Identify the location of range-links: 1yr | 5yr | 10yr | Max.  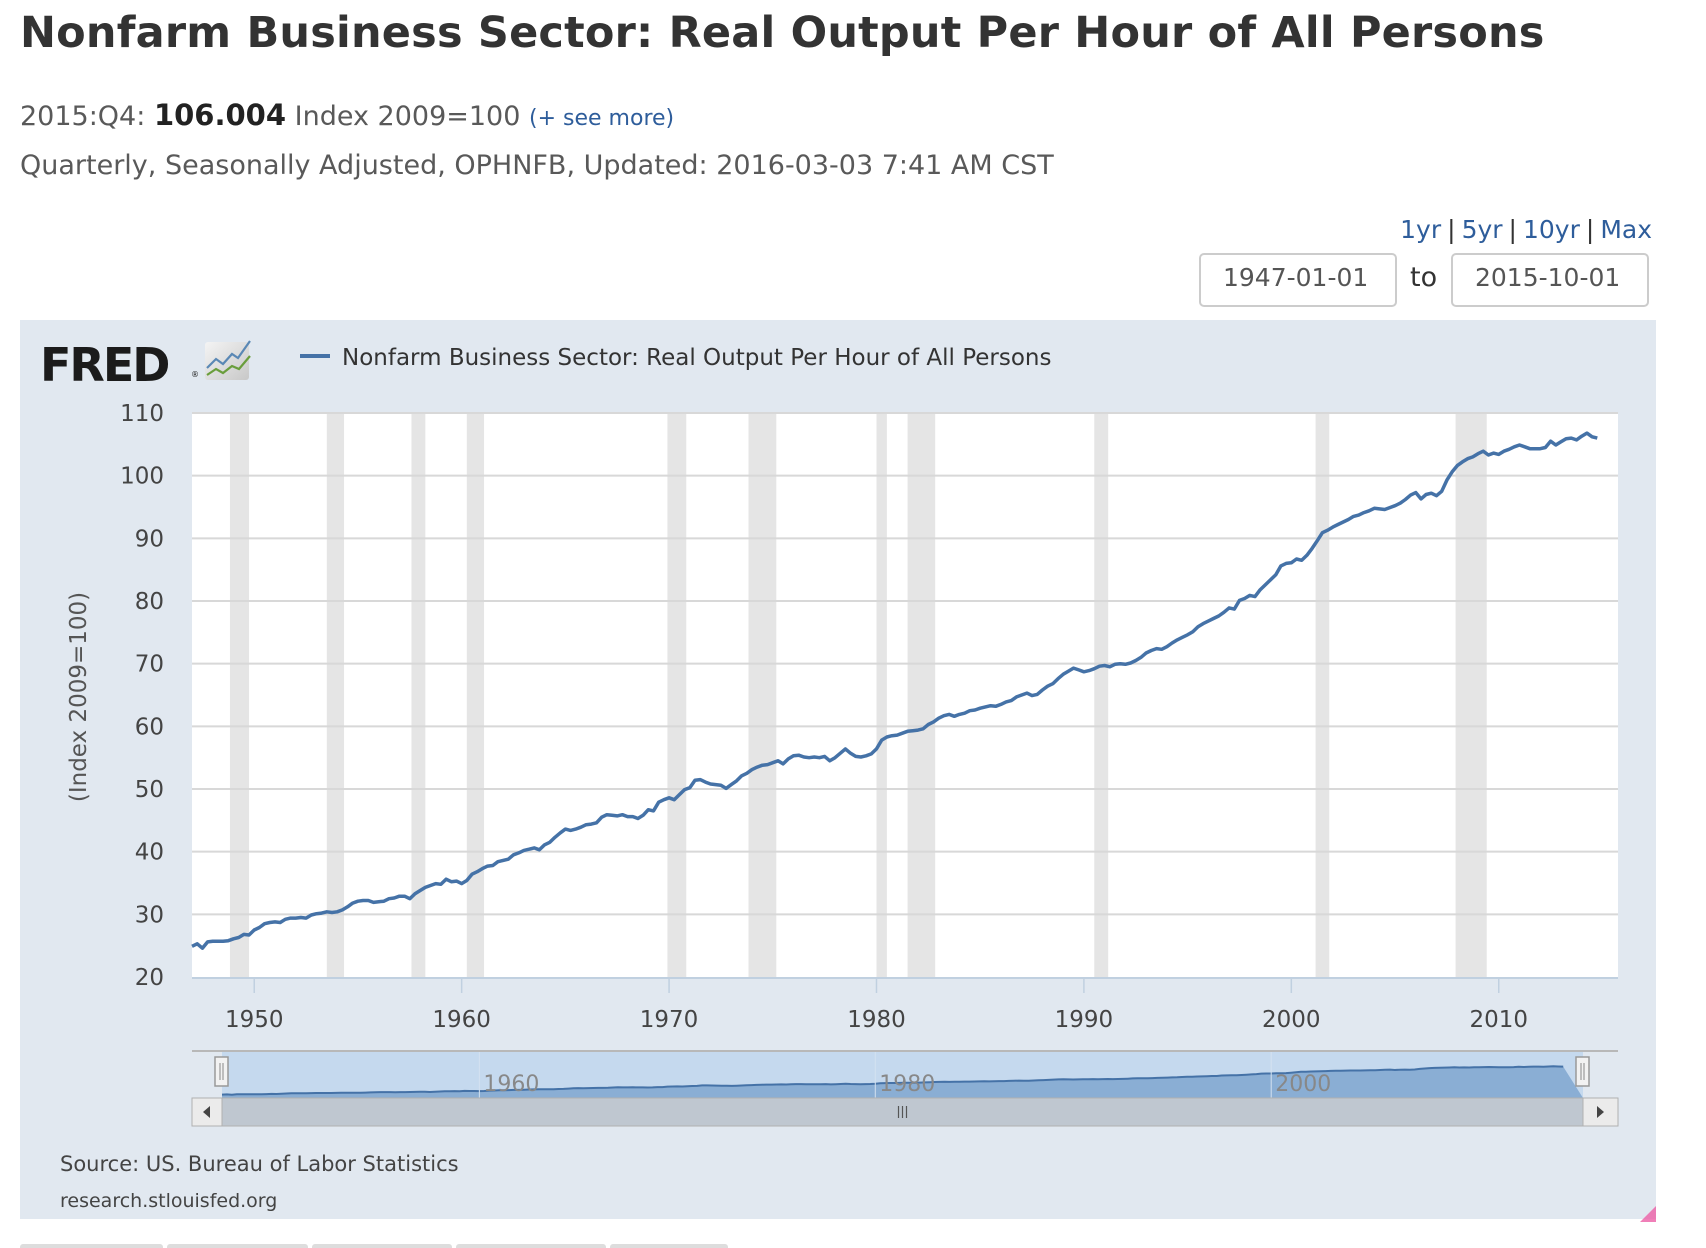
(1526, 229).